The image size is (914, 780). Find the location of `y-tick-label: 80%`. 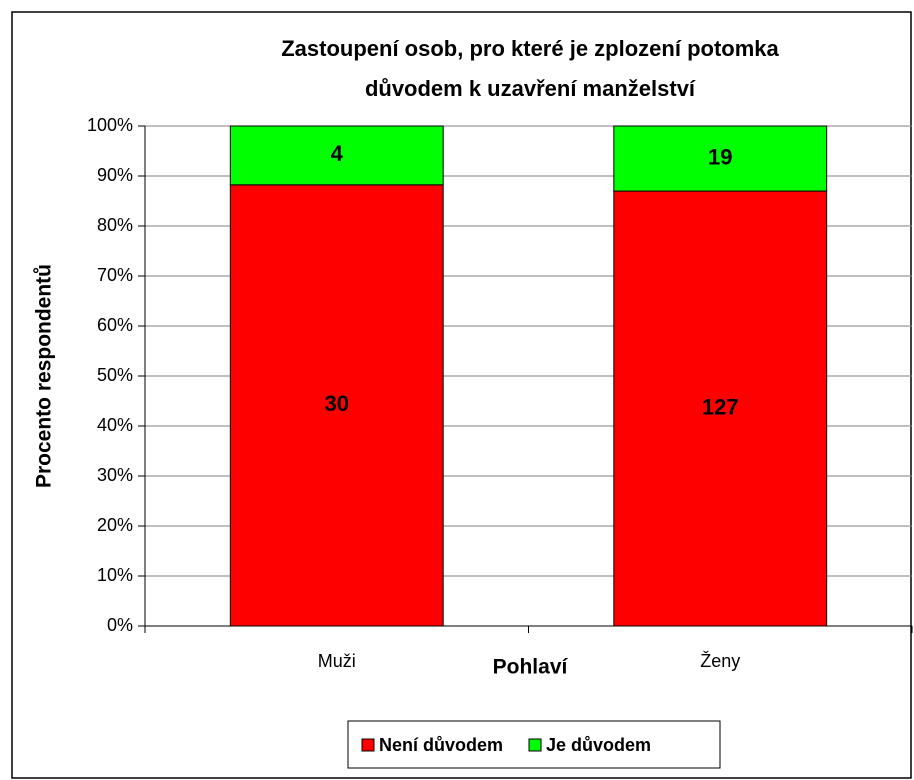

y-tick-label: 80% is located at coordinates (115, 225).